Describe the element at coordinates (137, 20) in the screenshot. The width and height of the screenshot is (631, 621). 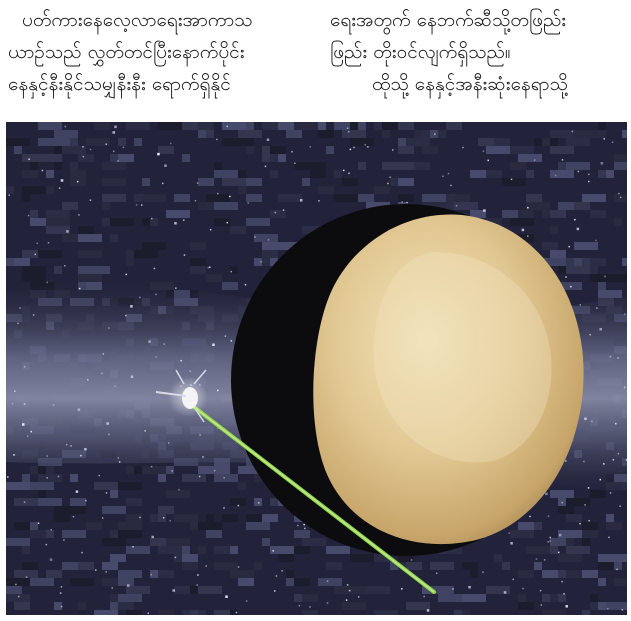
I see `text-line: ပတ်ကားနေလေ့လာရေးအာကာသ` at that location.